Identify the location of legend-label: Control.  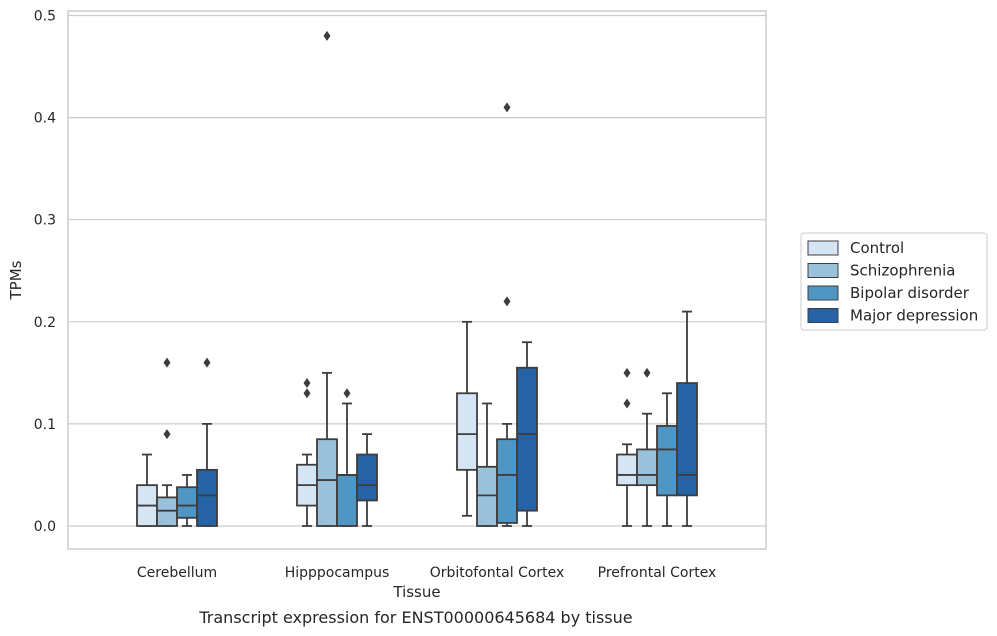
(877, 248).